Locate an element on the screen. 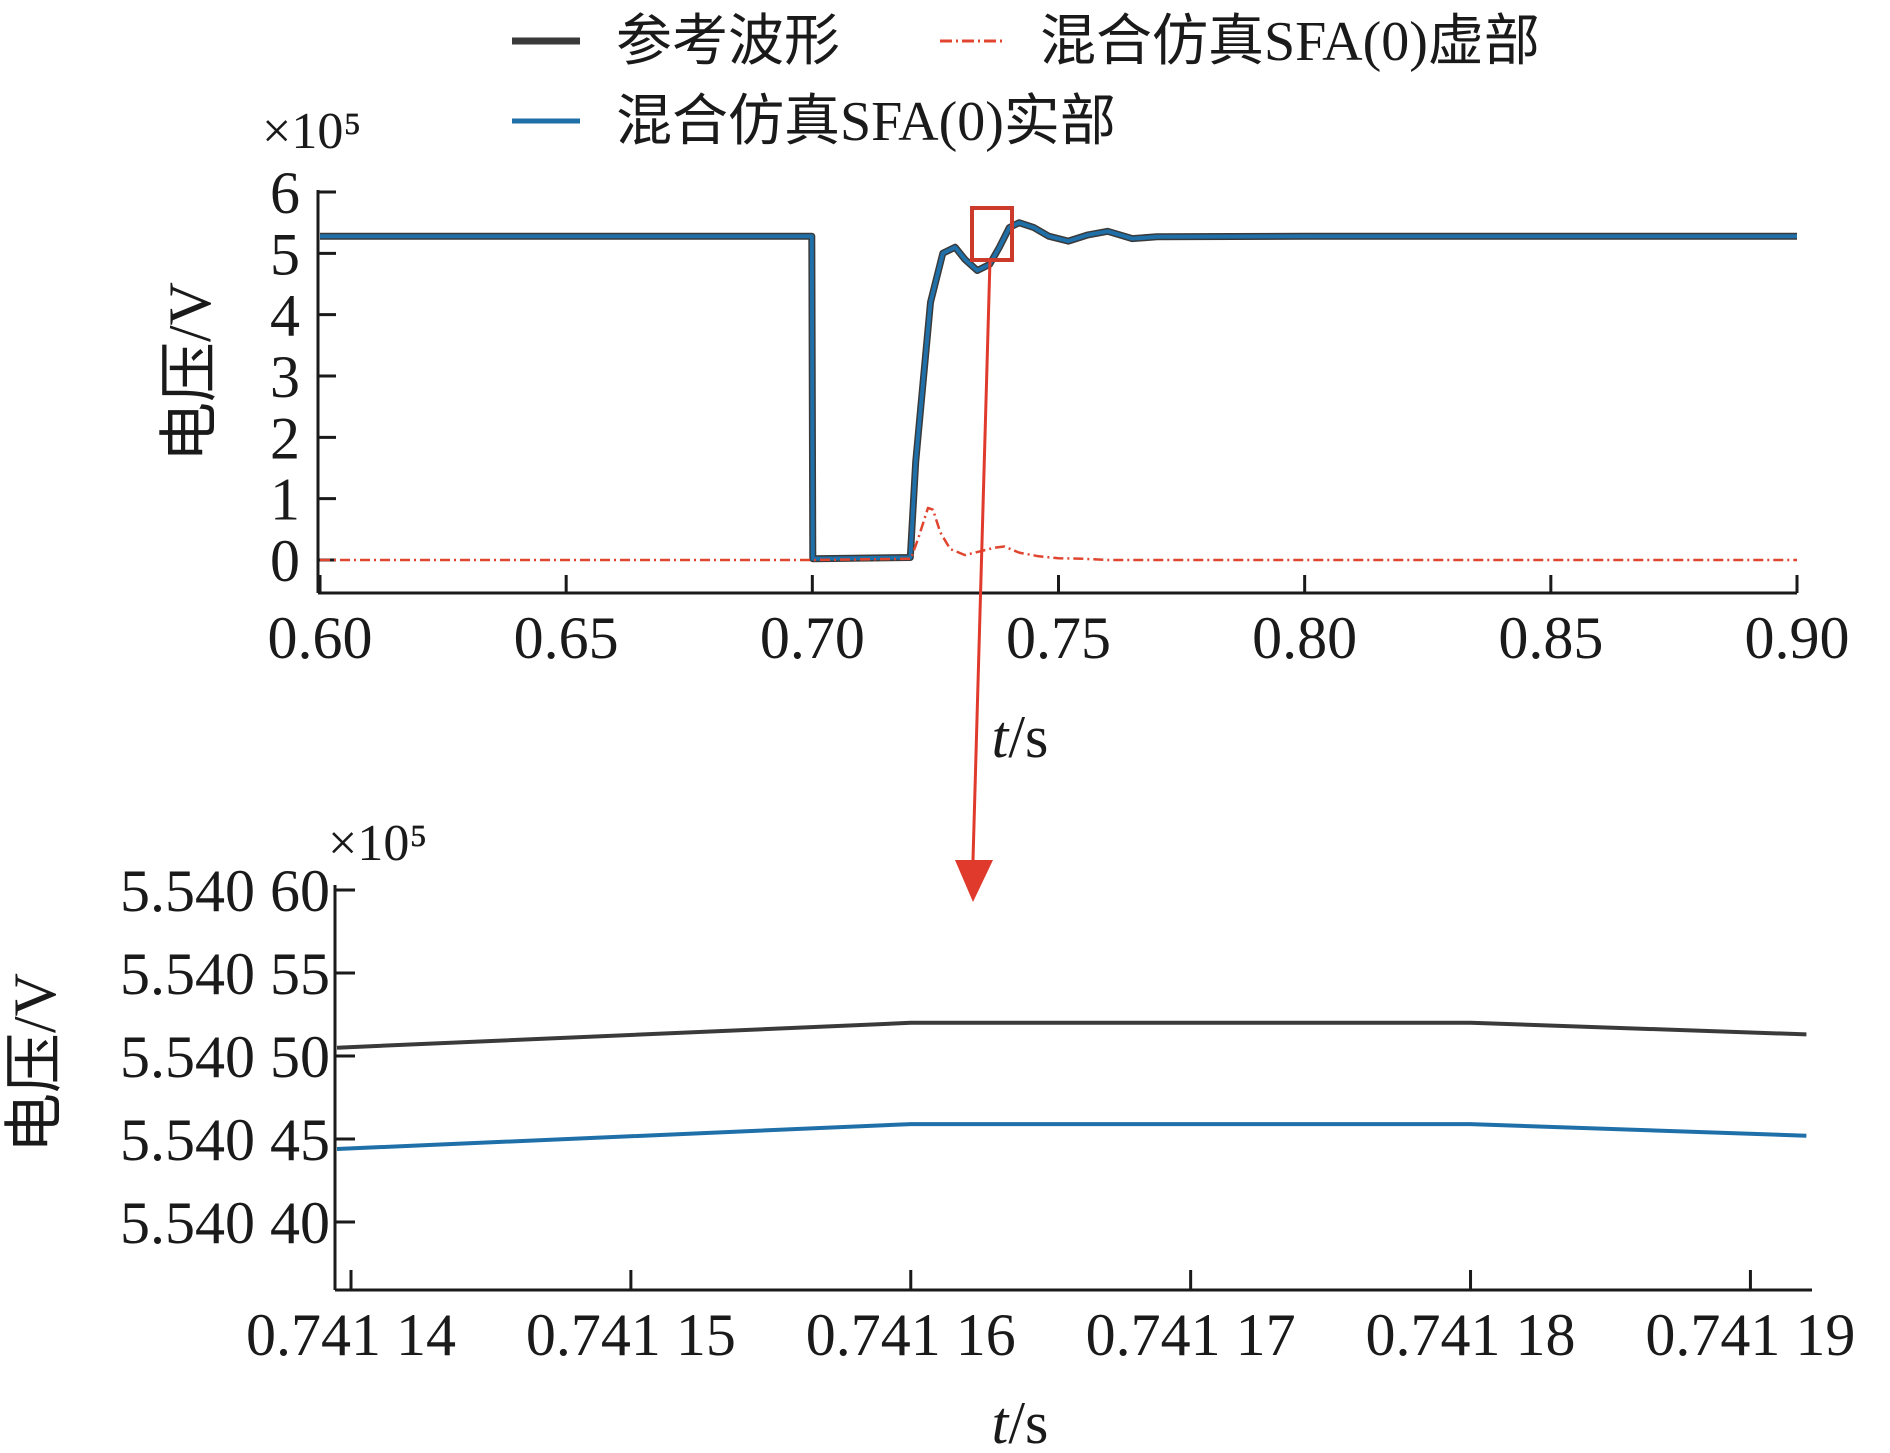 Image resolution: width=1890 pixels, height=1453 pixels. bottom-x-tick-label: 0.741 18 is located at coordinates (1471, 1335).